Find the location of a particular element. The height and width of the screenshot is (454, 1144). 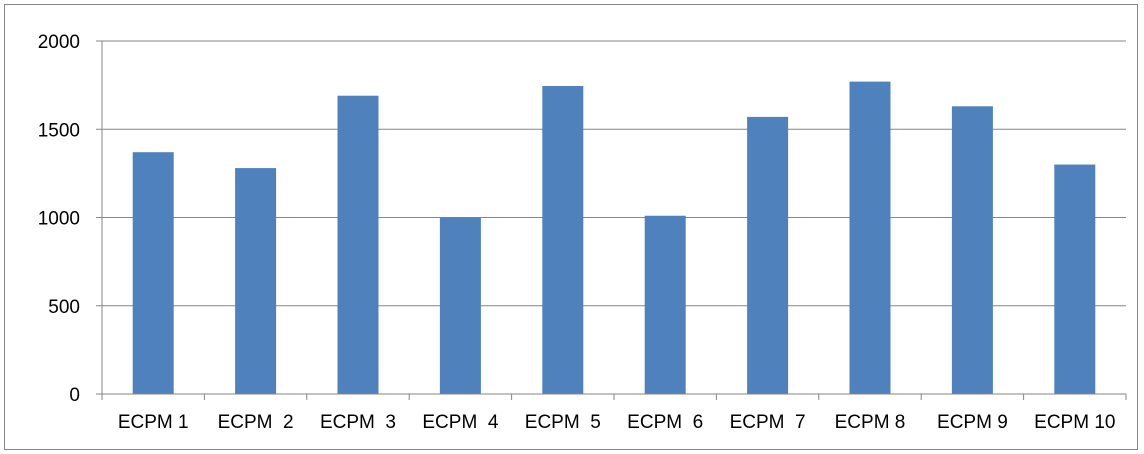

y-tick-label: 1000 is located at coordinates (59, 219).